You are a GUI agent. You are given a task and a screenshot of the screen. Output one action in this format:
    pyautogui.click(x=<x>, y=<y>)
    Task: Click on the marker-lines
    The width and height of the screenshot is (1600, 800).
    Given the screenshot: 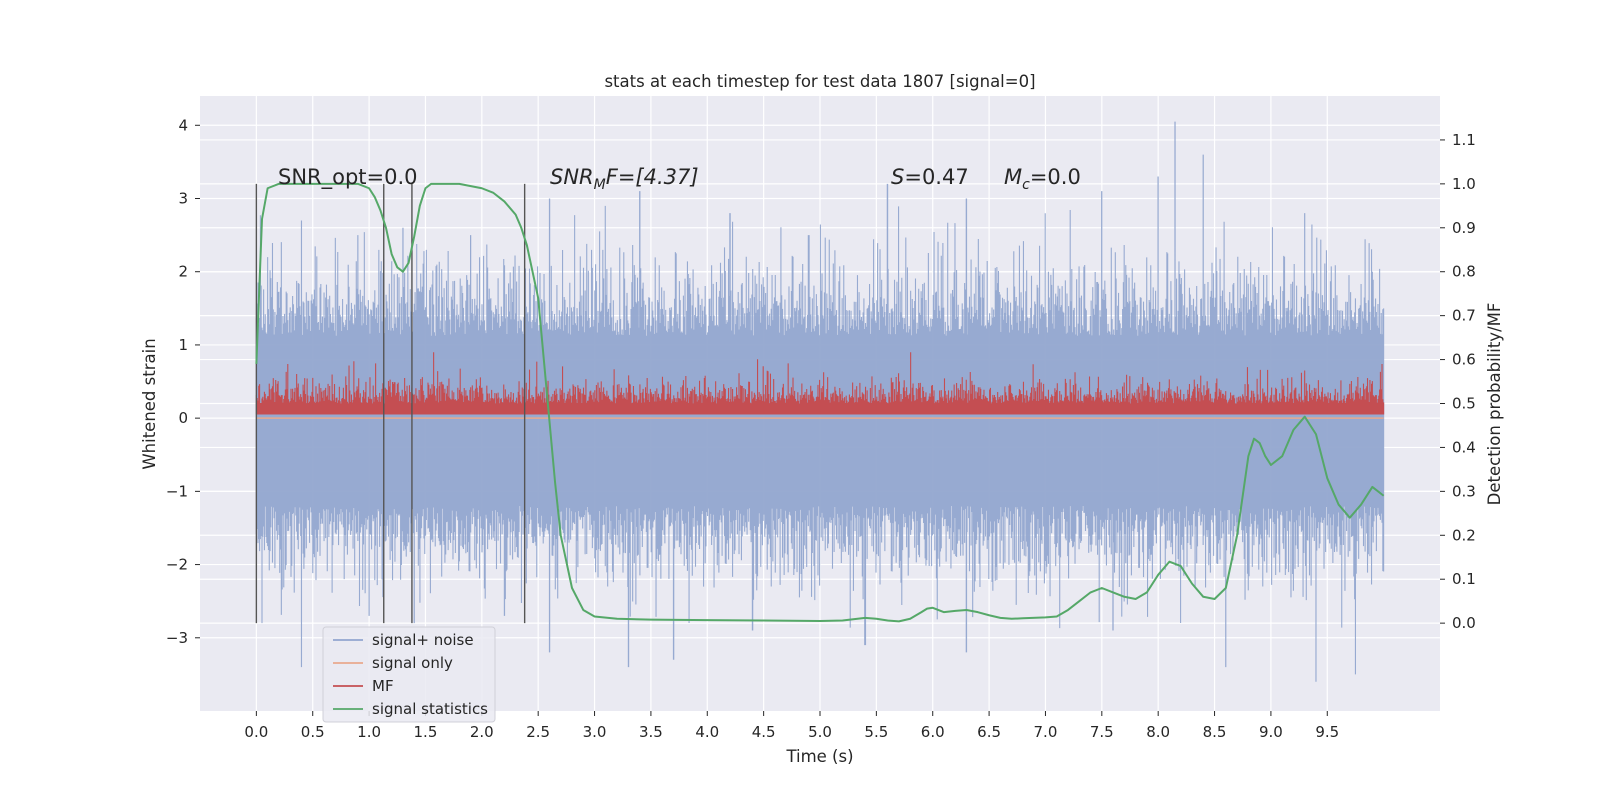 What is the action you would take?
    pyautogui.click(x=390, y=403)
    